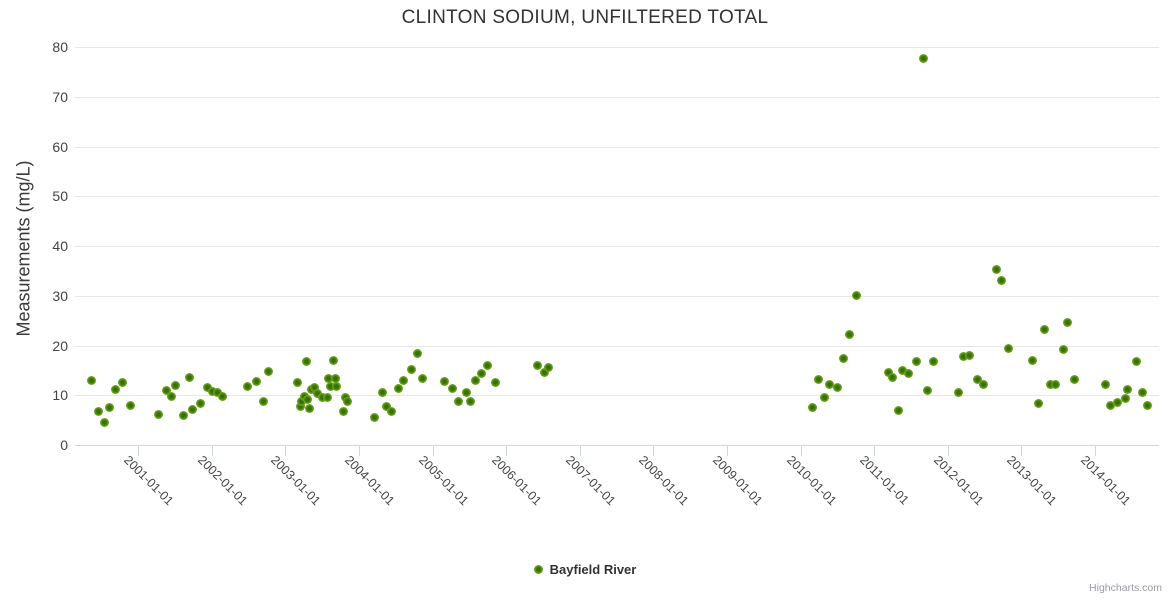 This screenshot has width=1170, height=600. What do you see at coordinates (584, 569) in the screenshot?
I see `legend-item-bayfield-river: Bayfield River` at bounding box center [584, 569].